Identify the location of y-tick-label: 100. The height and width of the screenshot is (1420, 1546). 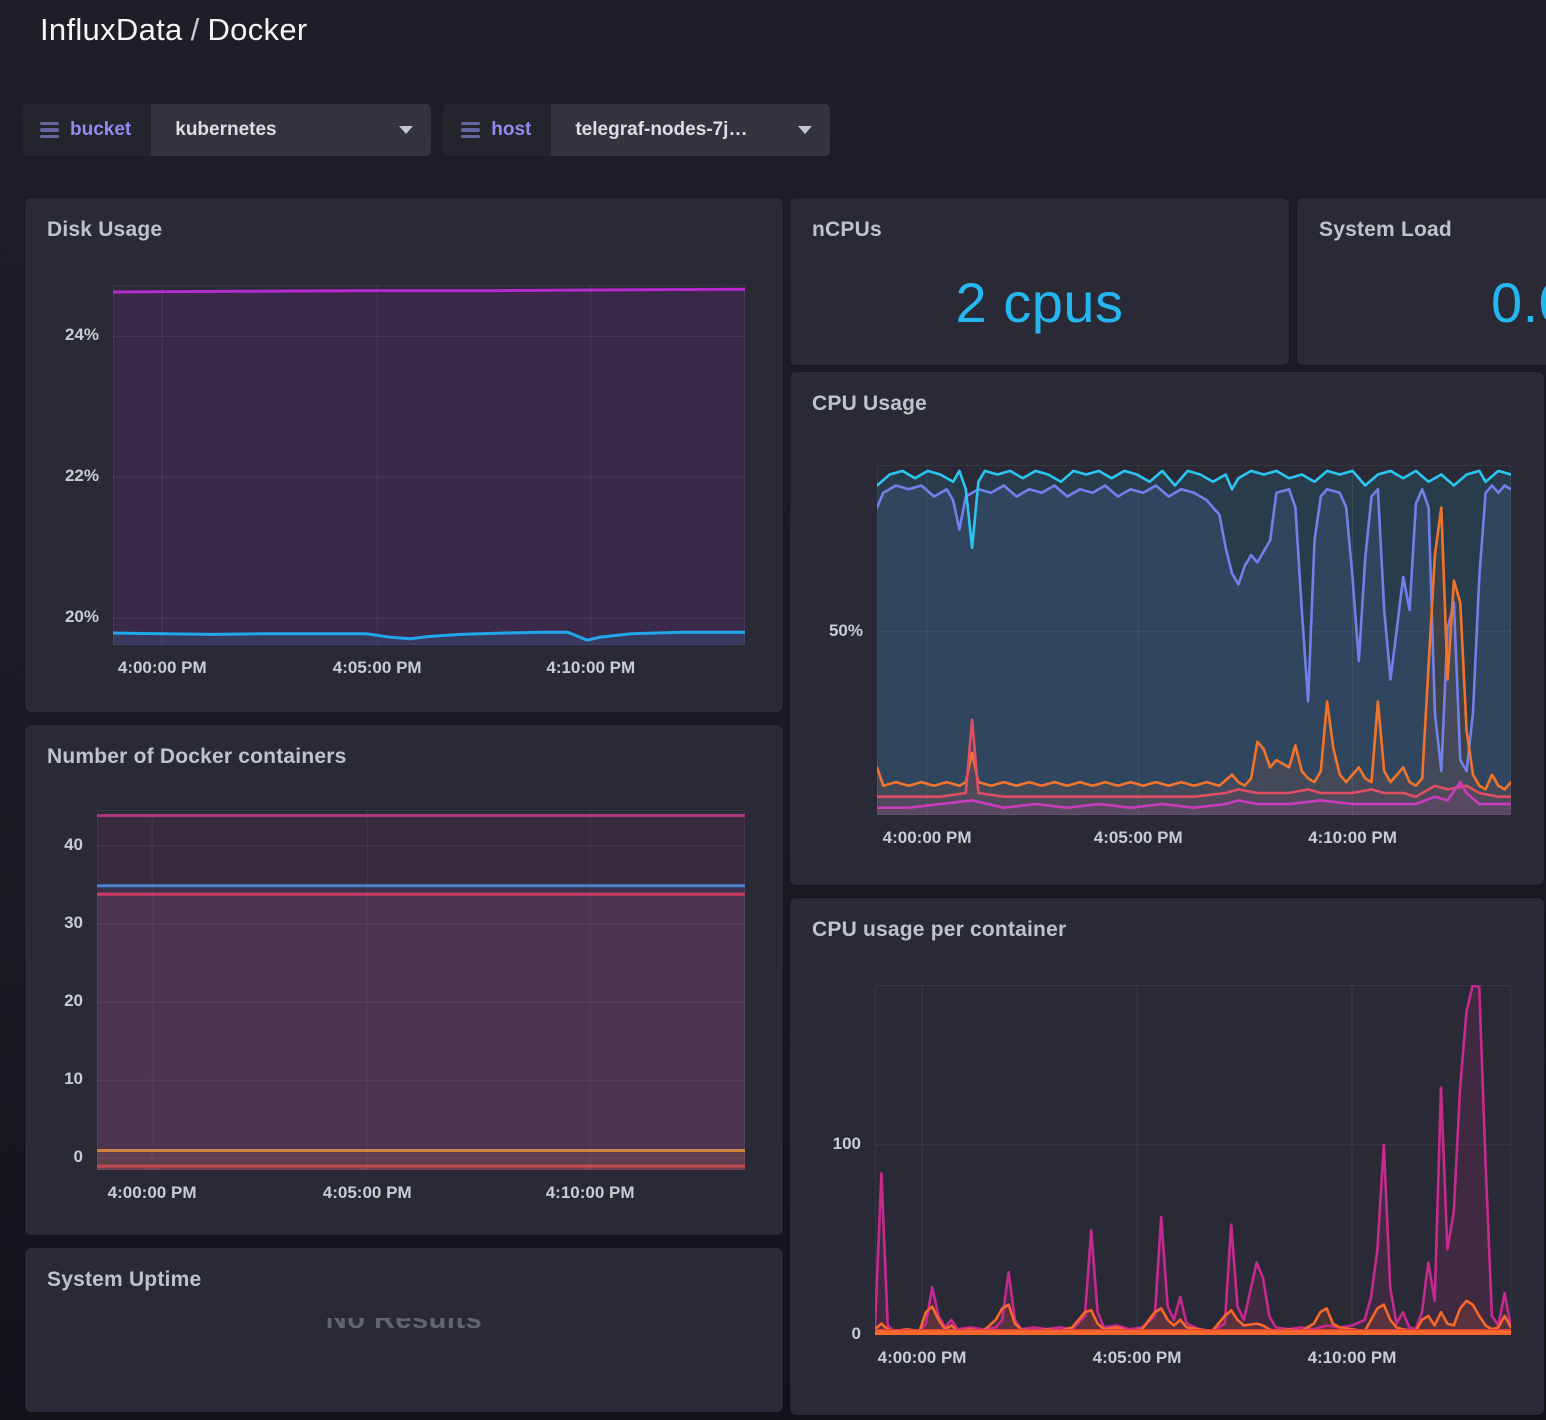
(846, 1143).